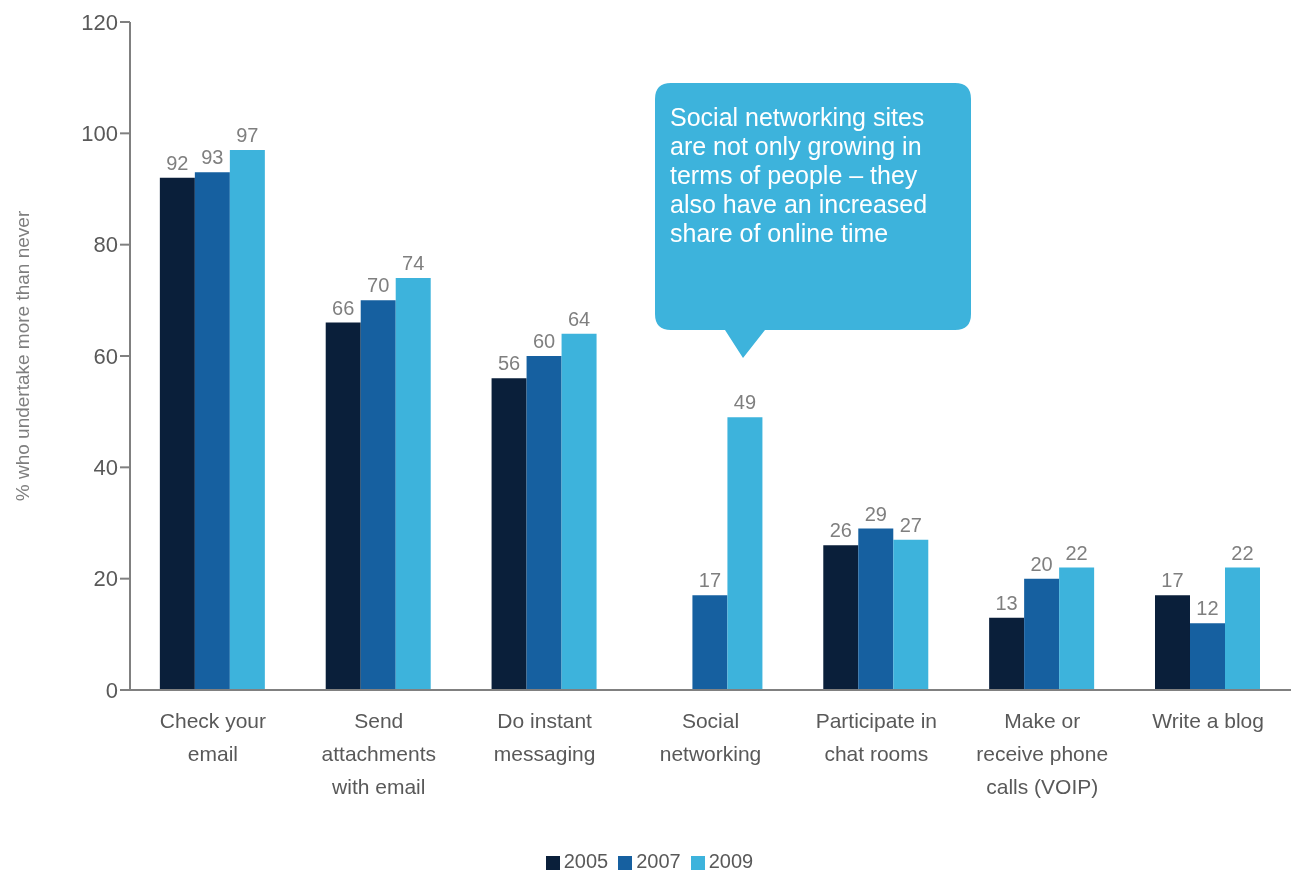  What do you see at coordinates (213, 737) in the screenshot?
I see `x-tick-label: Check your email` at bounding box center [213, 737].